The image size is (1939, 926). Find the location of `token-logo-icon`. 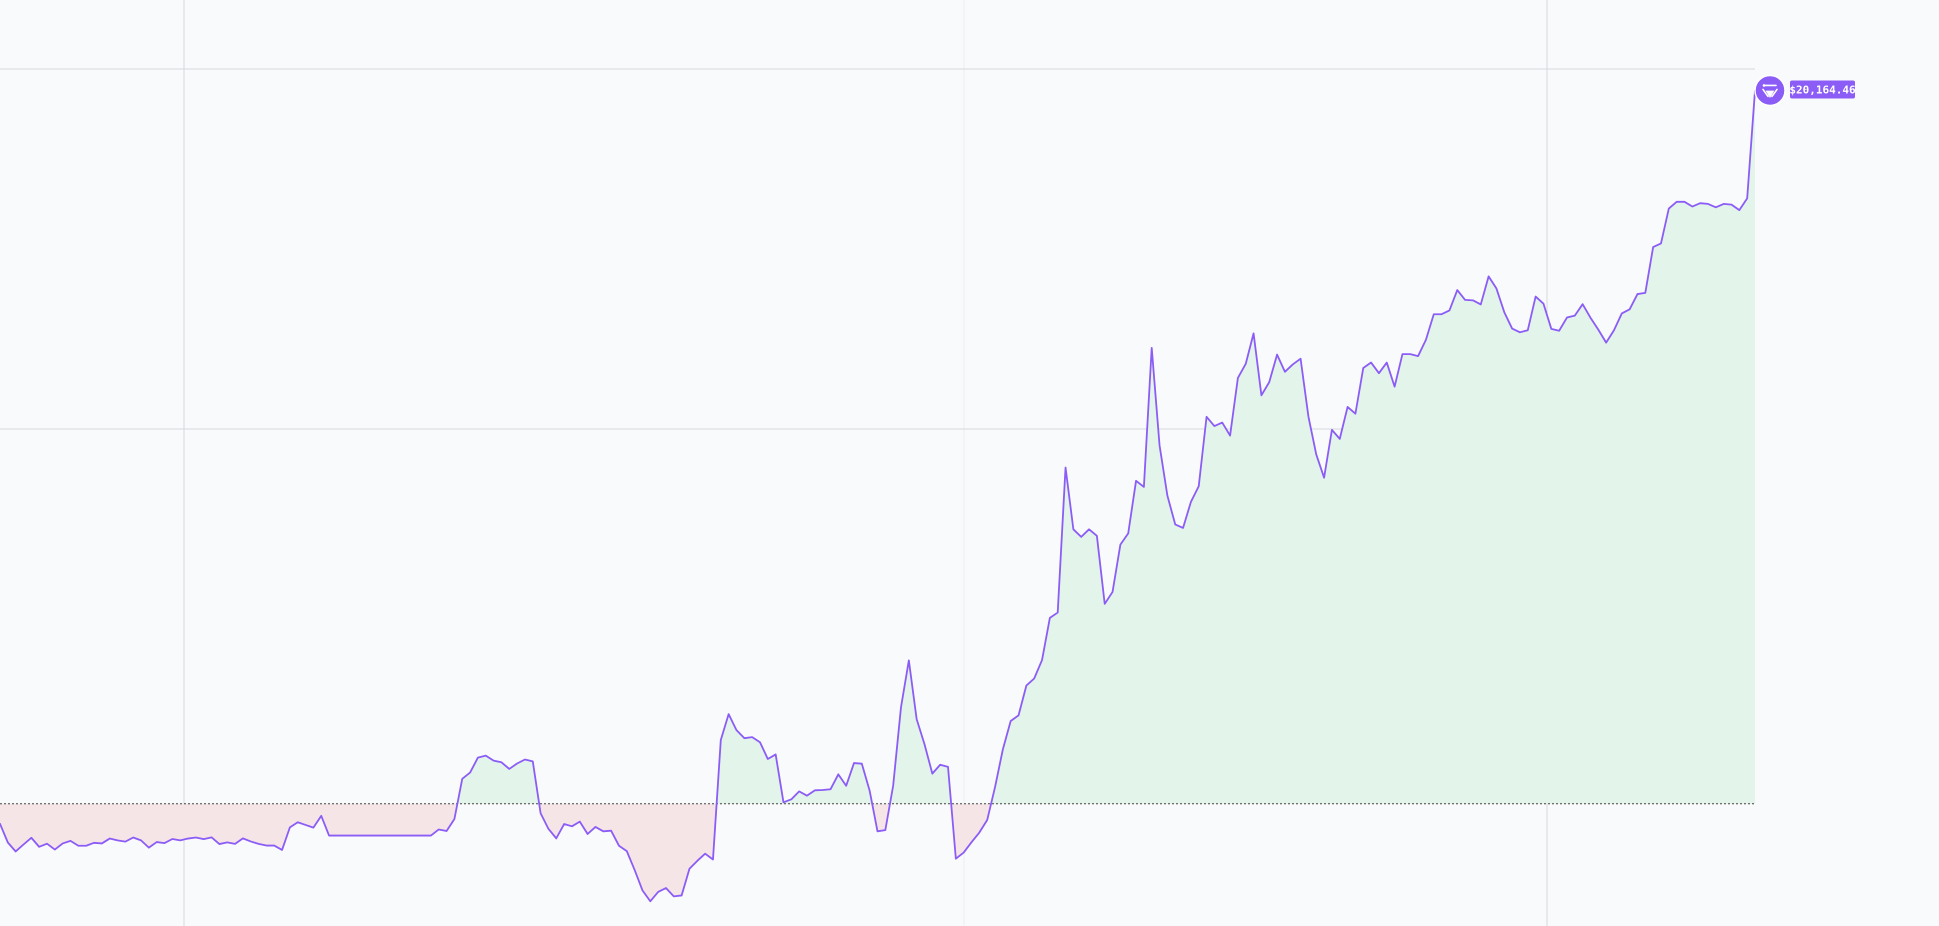

token-logo-icon is located at coordinates (1770, 90).